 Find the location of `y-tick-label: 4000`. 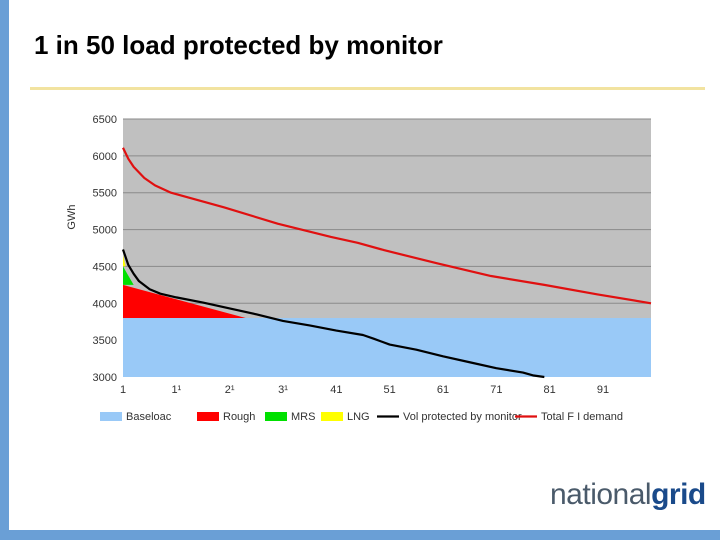

y-tick-label: 4000 is located at coordinates (105, 304).